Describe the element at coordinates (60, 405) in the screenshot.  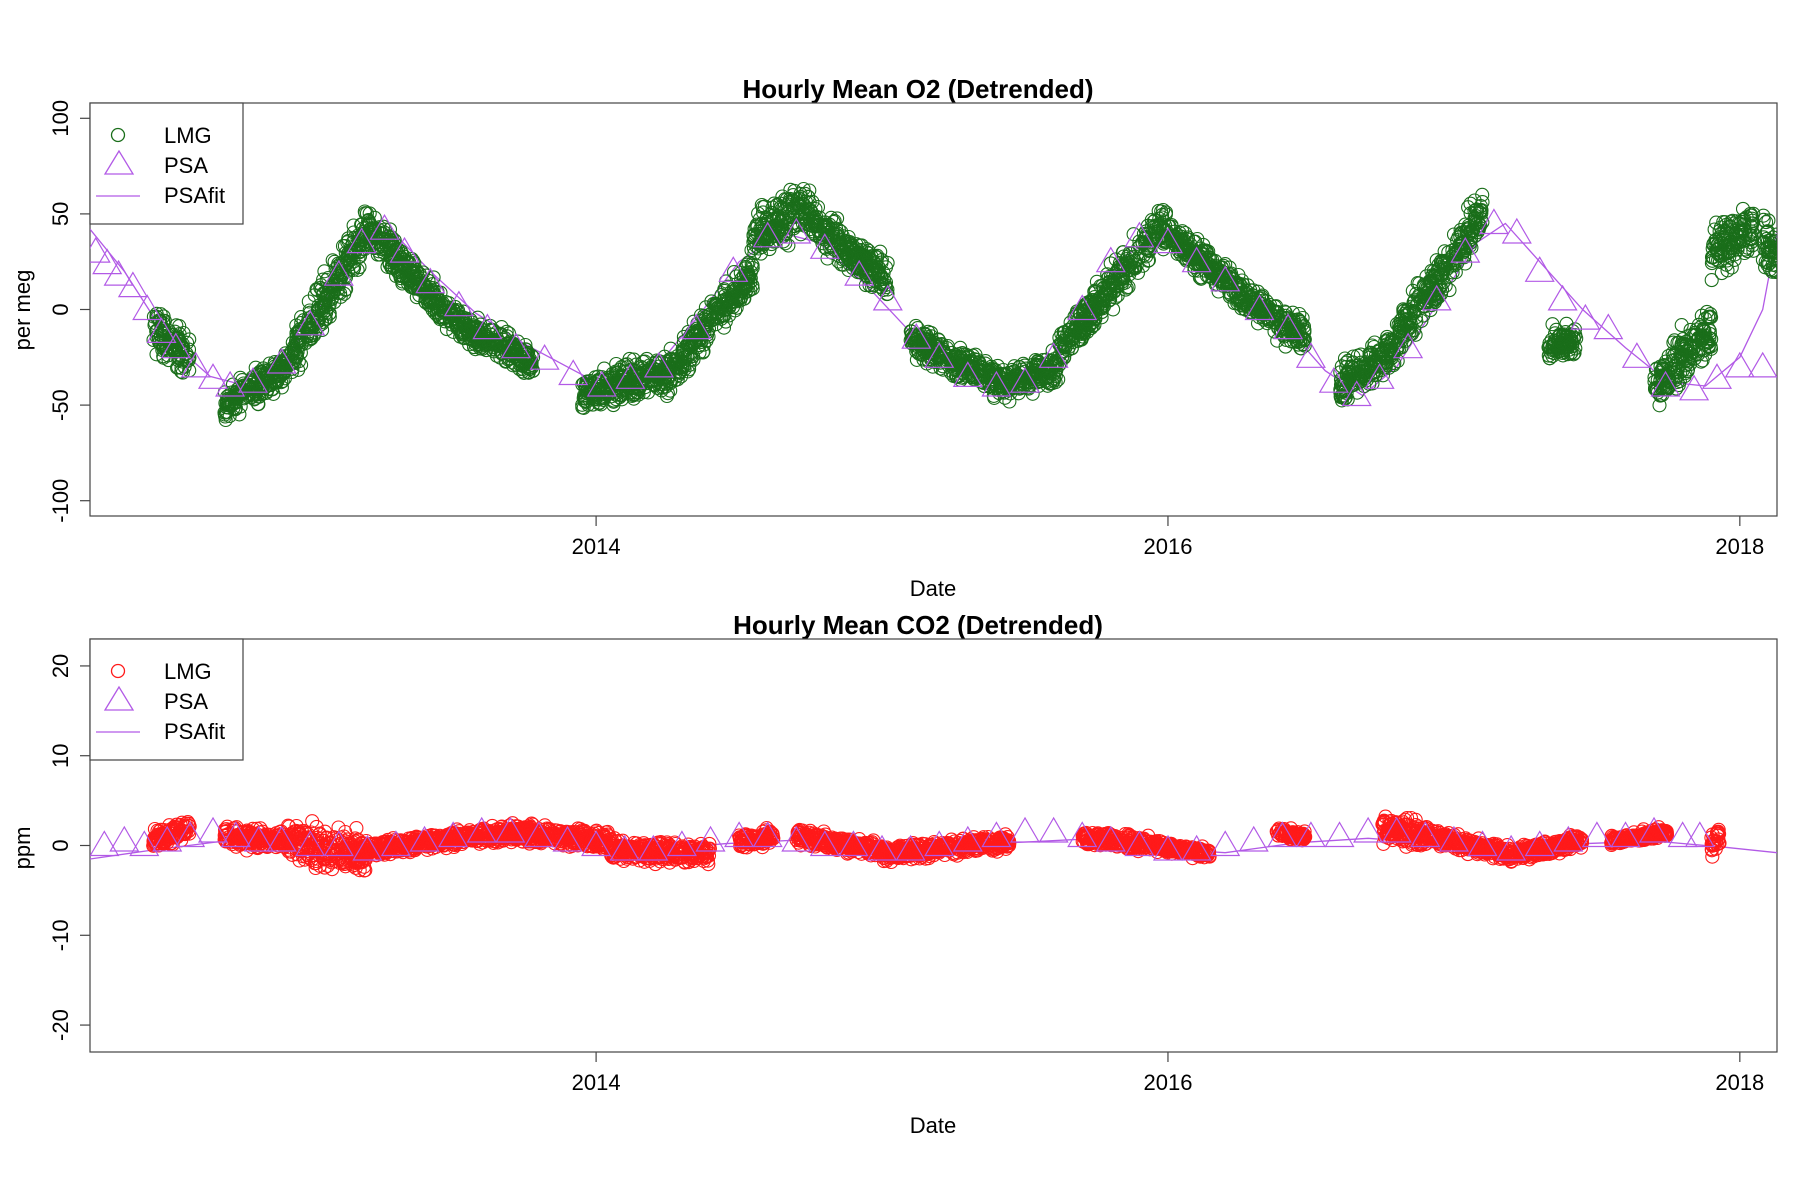
I see `o2-y-tick-label: -50` at that location.